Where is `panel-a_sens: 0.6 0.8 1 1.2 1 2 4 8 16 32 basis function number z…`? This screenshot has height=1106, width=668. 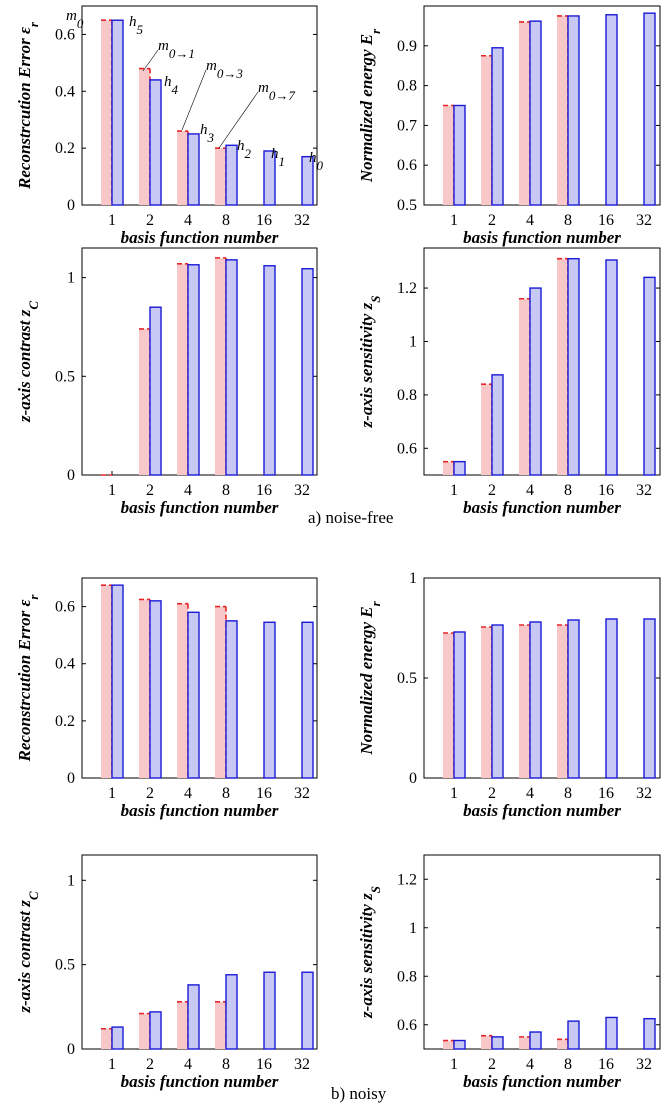 panel-a_sens: 0.6 0.8 1 1.2 1 2 4 8 16 32 basis function number z… is located at coordinates (509, 382).